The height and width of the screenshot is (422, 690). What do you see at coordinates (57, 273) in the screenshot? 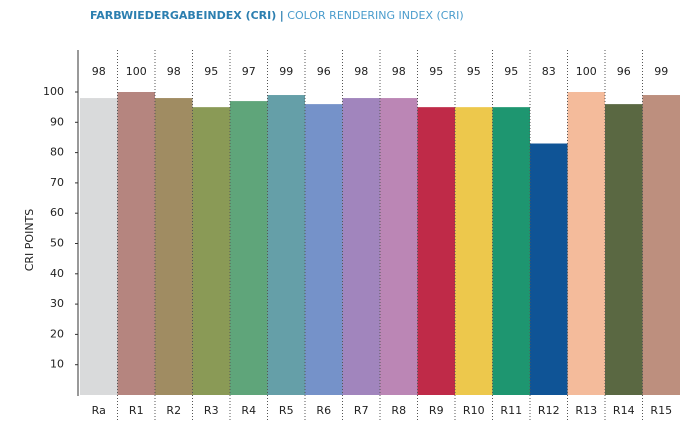
I see `y-tick-label: 40` at bounding box center [57, 273].